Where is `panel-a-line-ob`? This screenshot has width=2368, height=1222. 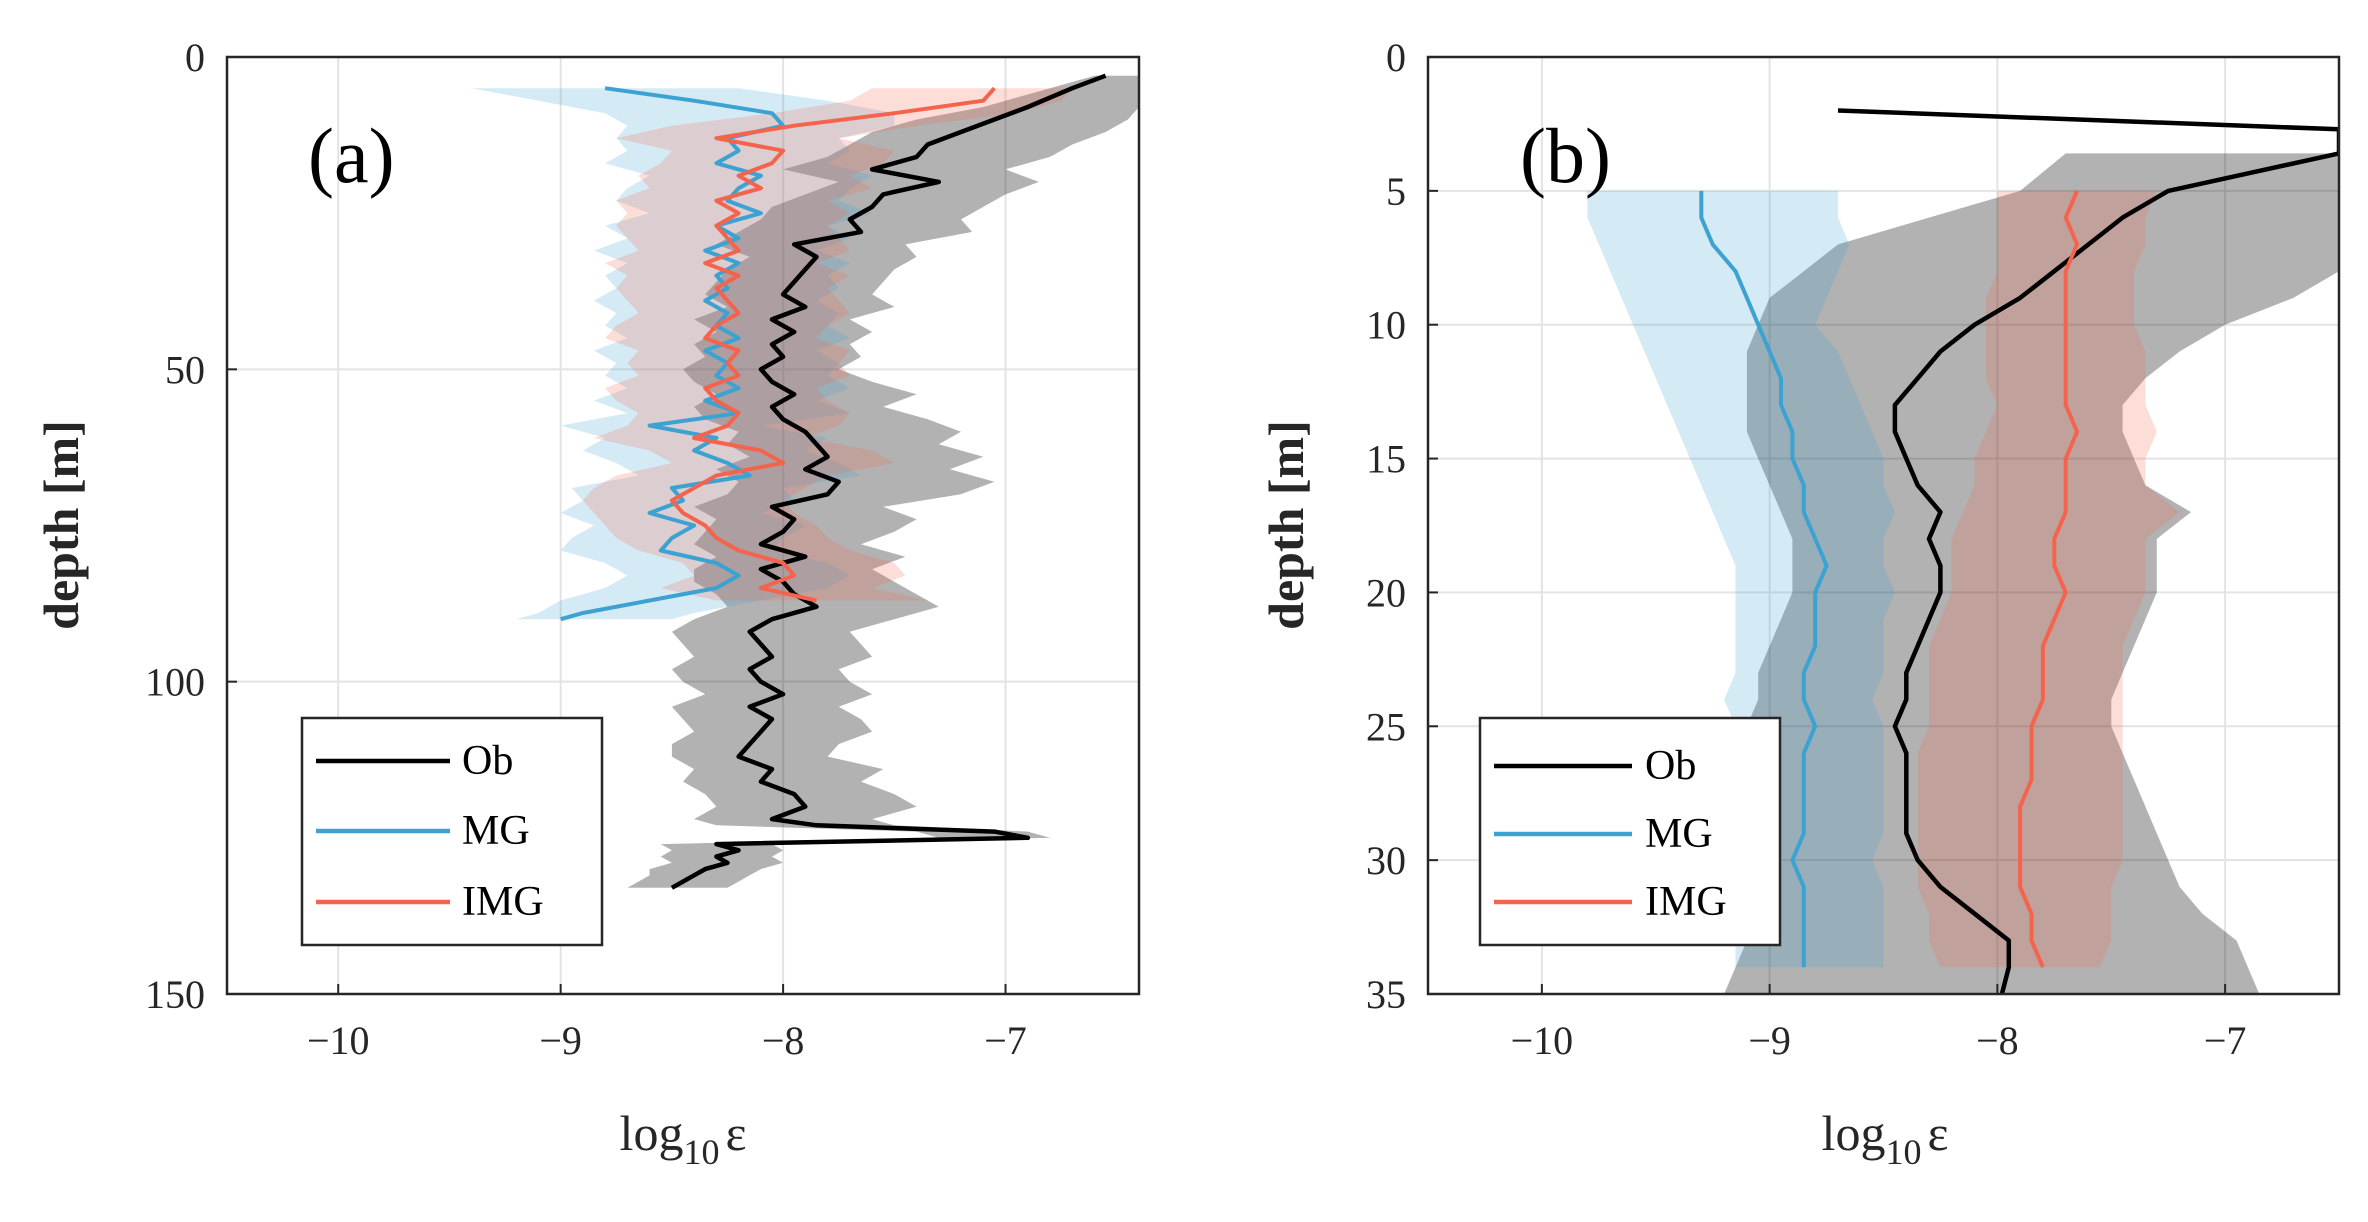 panel-a-line-ob is located at coordinates (888, 481).